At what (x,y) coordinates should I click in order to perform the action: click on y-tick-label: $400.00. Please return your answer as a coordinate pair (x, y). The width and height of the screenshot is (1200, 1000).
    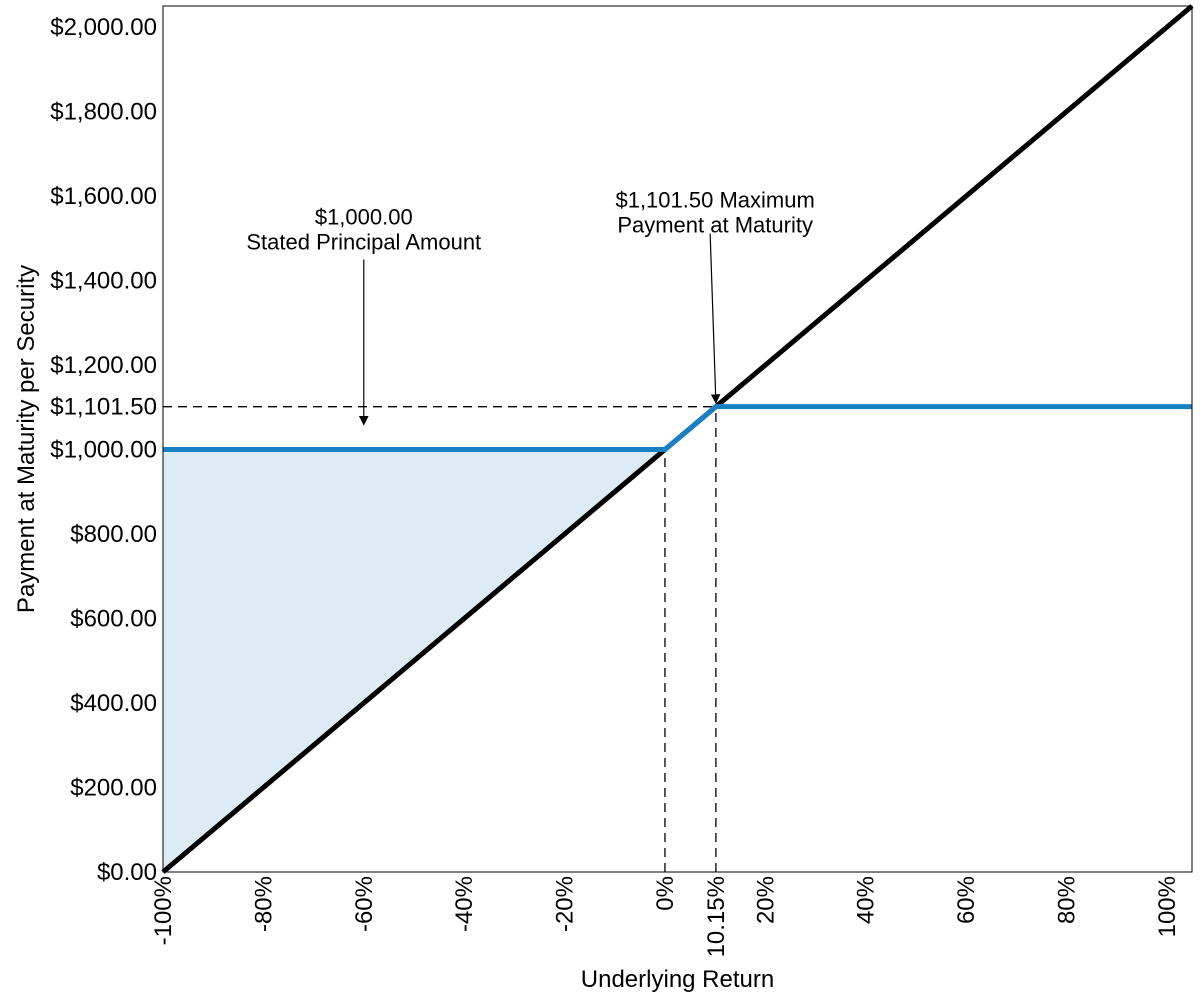
    Looking at the image, I should click on (113, 703).